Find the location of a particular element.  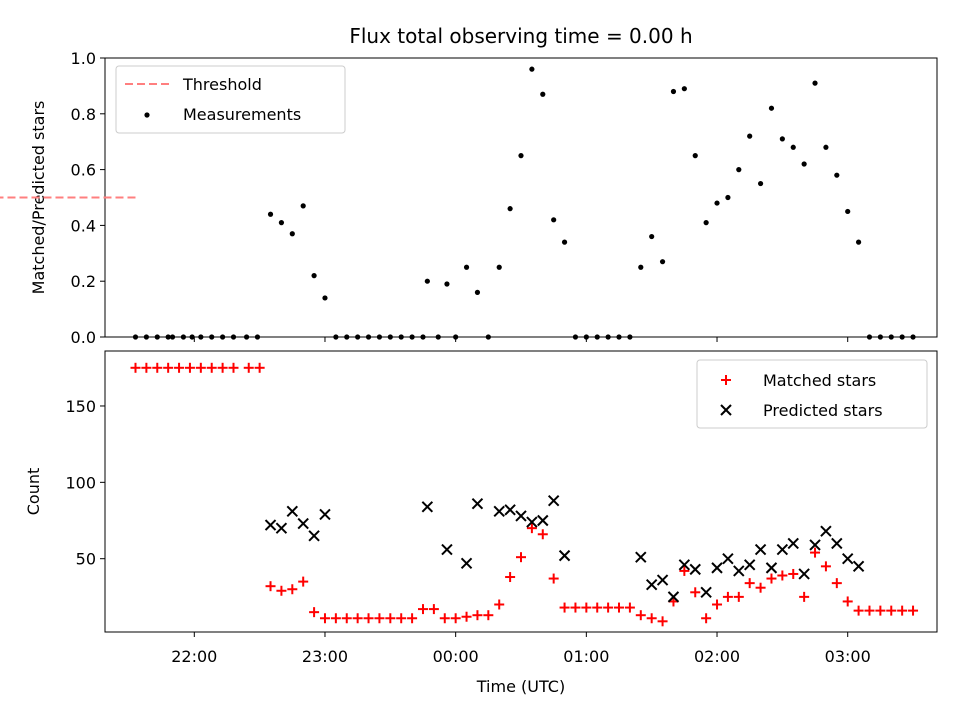

legend-measurements-swatch is located at coordinates (147, 115).